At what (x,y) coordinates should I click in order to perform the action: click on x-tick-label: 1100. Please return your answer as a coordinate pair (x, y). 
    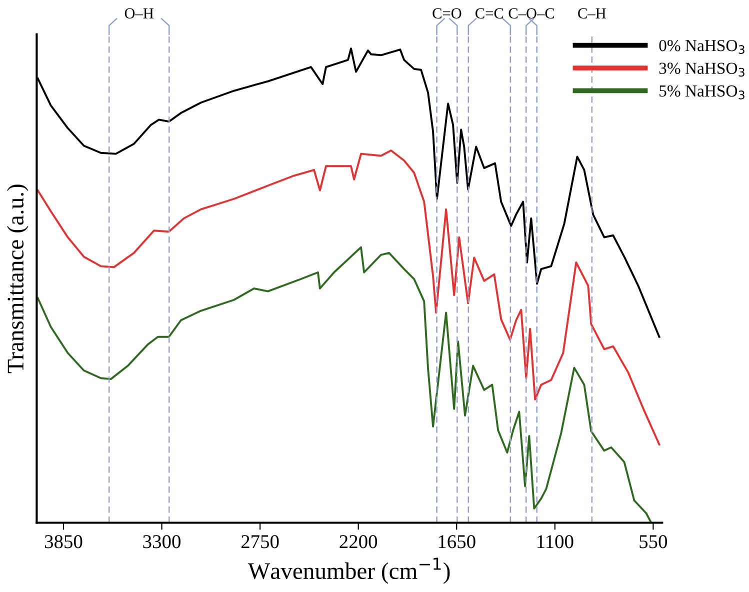
    Looking at the image, I should click on (556, 541).